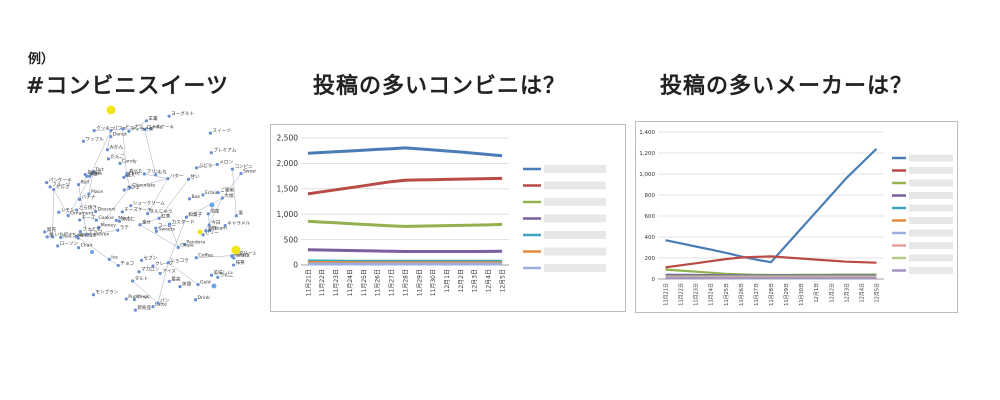  Describe the element at coordinates (227, 190) in the screenshot. I see `network-word: ご褒美` at that location.